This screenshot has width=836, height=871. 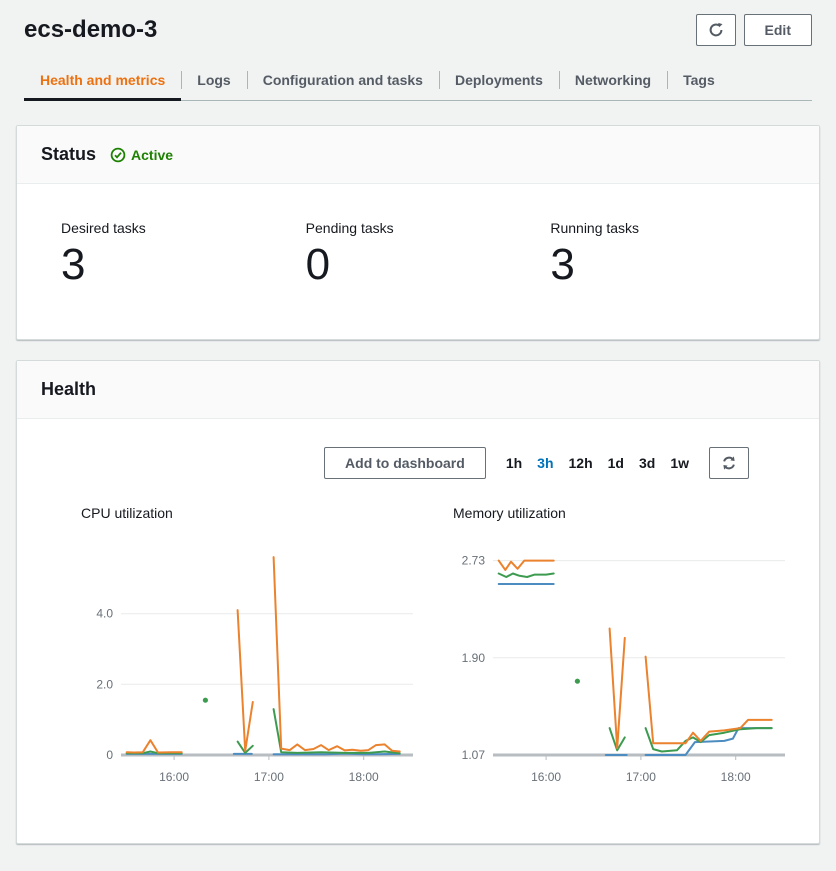 I want to click on status-badge: Active, so click(x=141, y=155).